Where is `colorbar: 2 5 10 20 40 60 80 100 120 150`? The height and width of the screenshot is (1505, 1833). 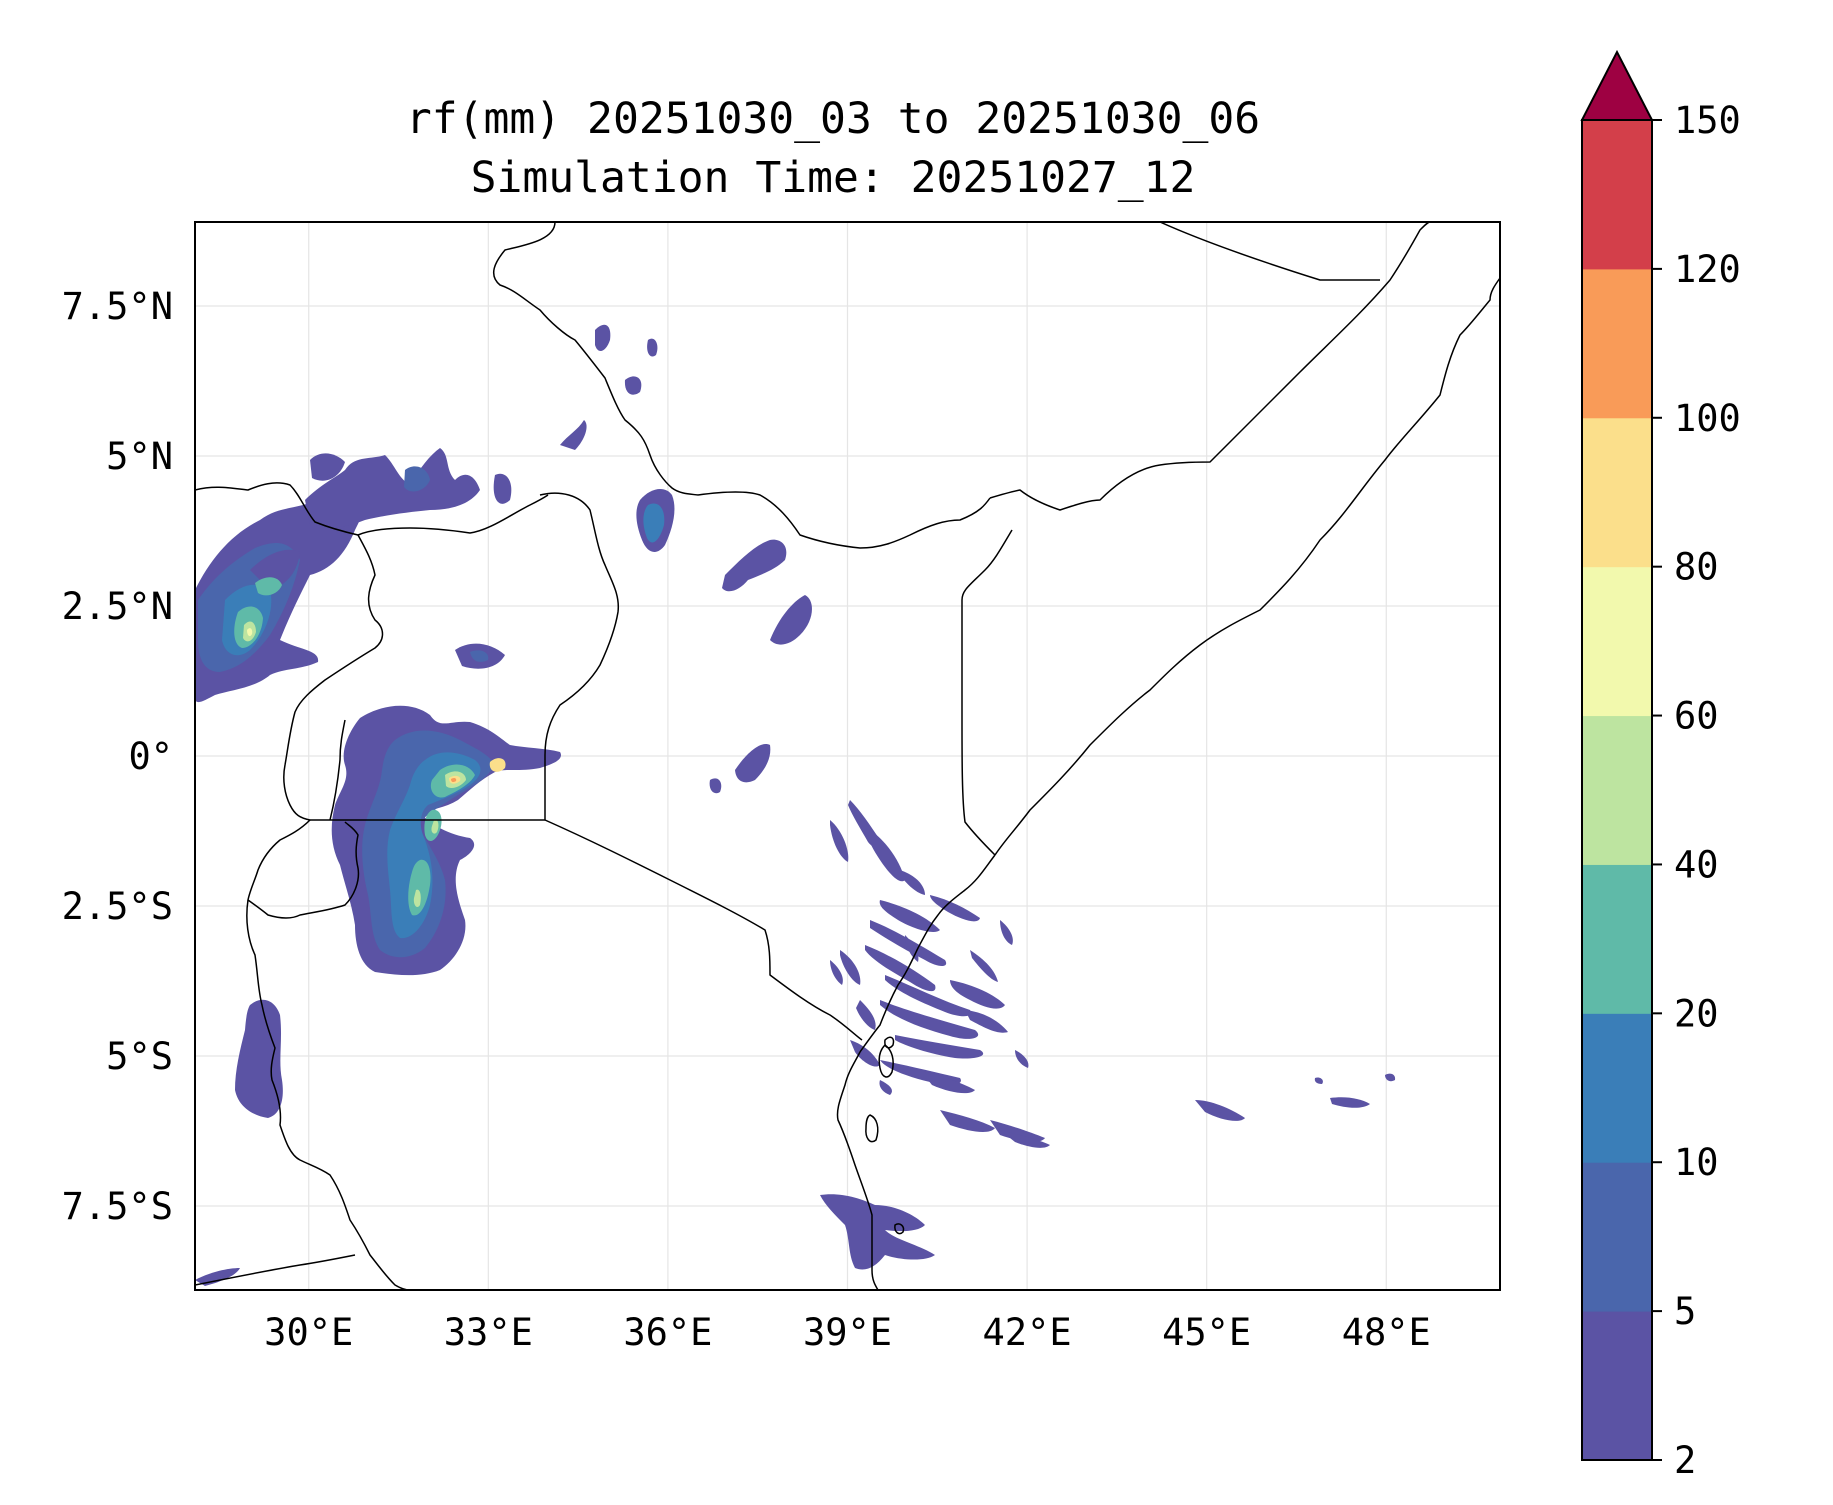
colorbar: 2 5 10 20 40 60 80 100 120 150 is located at coordinates (1660, 765).